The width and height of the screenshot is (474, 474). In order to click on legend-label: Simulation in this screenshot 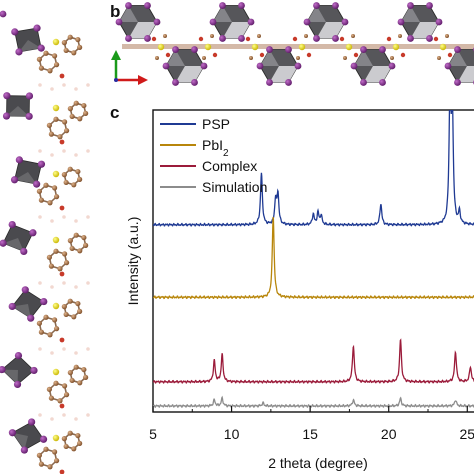, I will do `click(234, 187)`.